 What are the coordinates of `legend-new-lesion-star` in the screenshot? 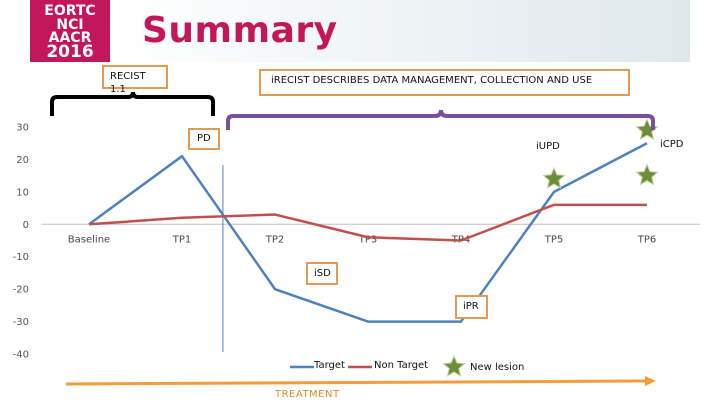 It's located at (454, 365).